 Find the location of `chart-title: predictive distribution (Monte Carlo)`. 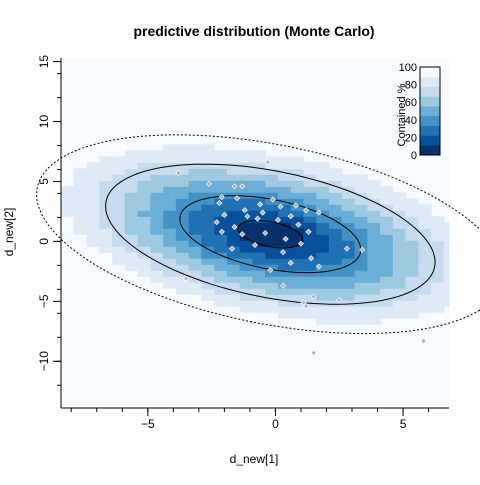

chart-title: predictive distribution (Monte Carlo) is located at coordinates (253, 31).